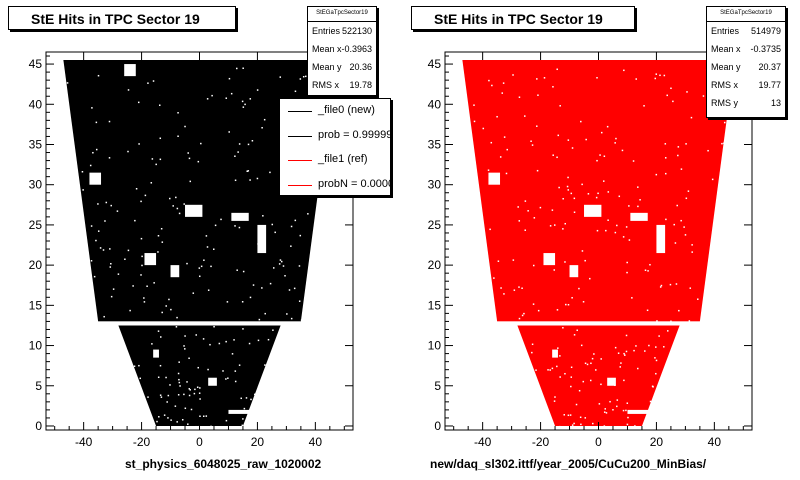  I want to click on legend-item-ref: _file1 (ref), so click(335, 160).